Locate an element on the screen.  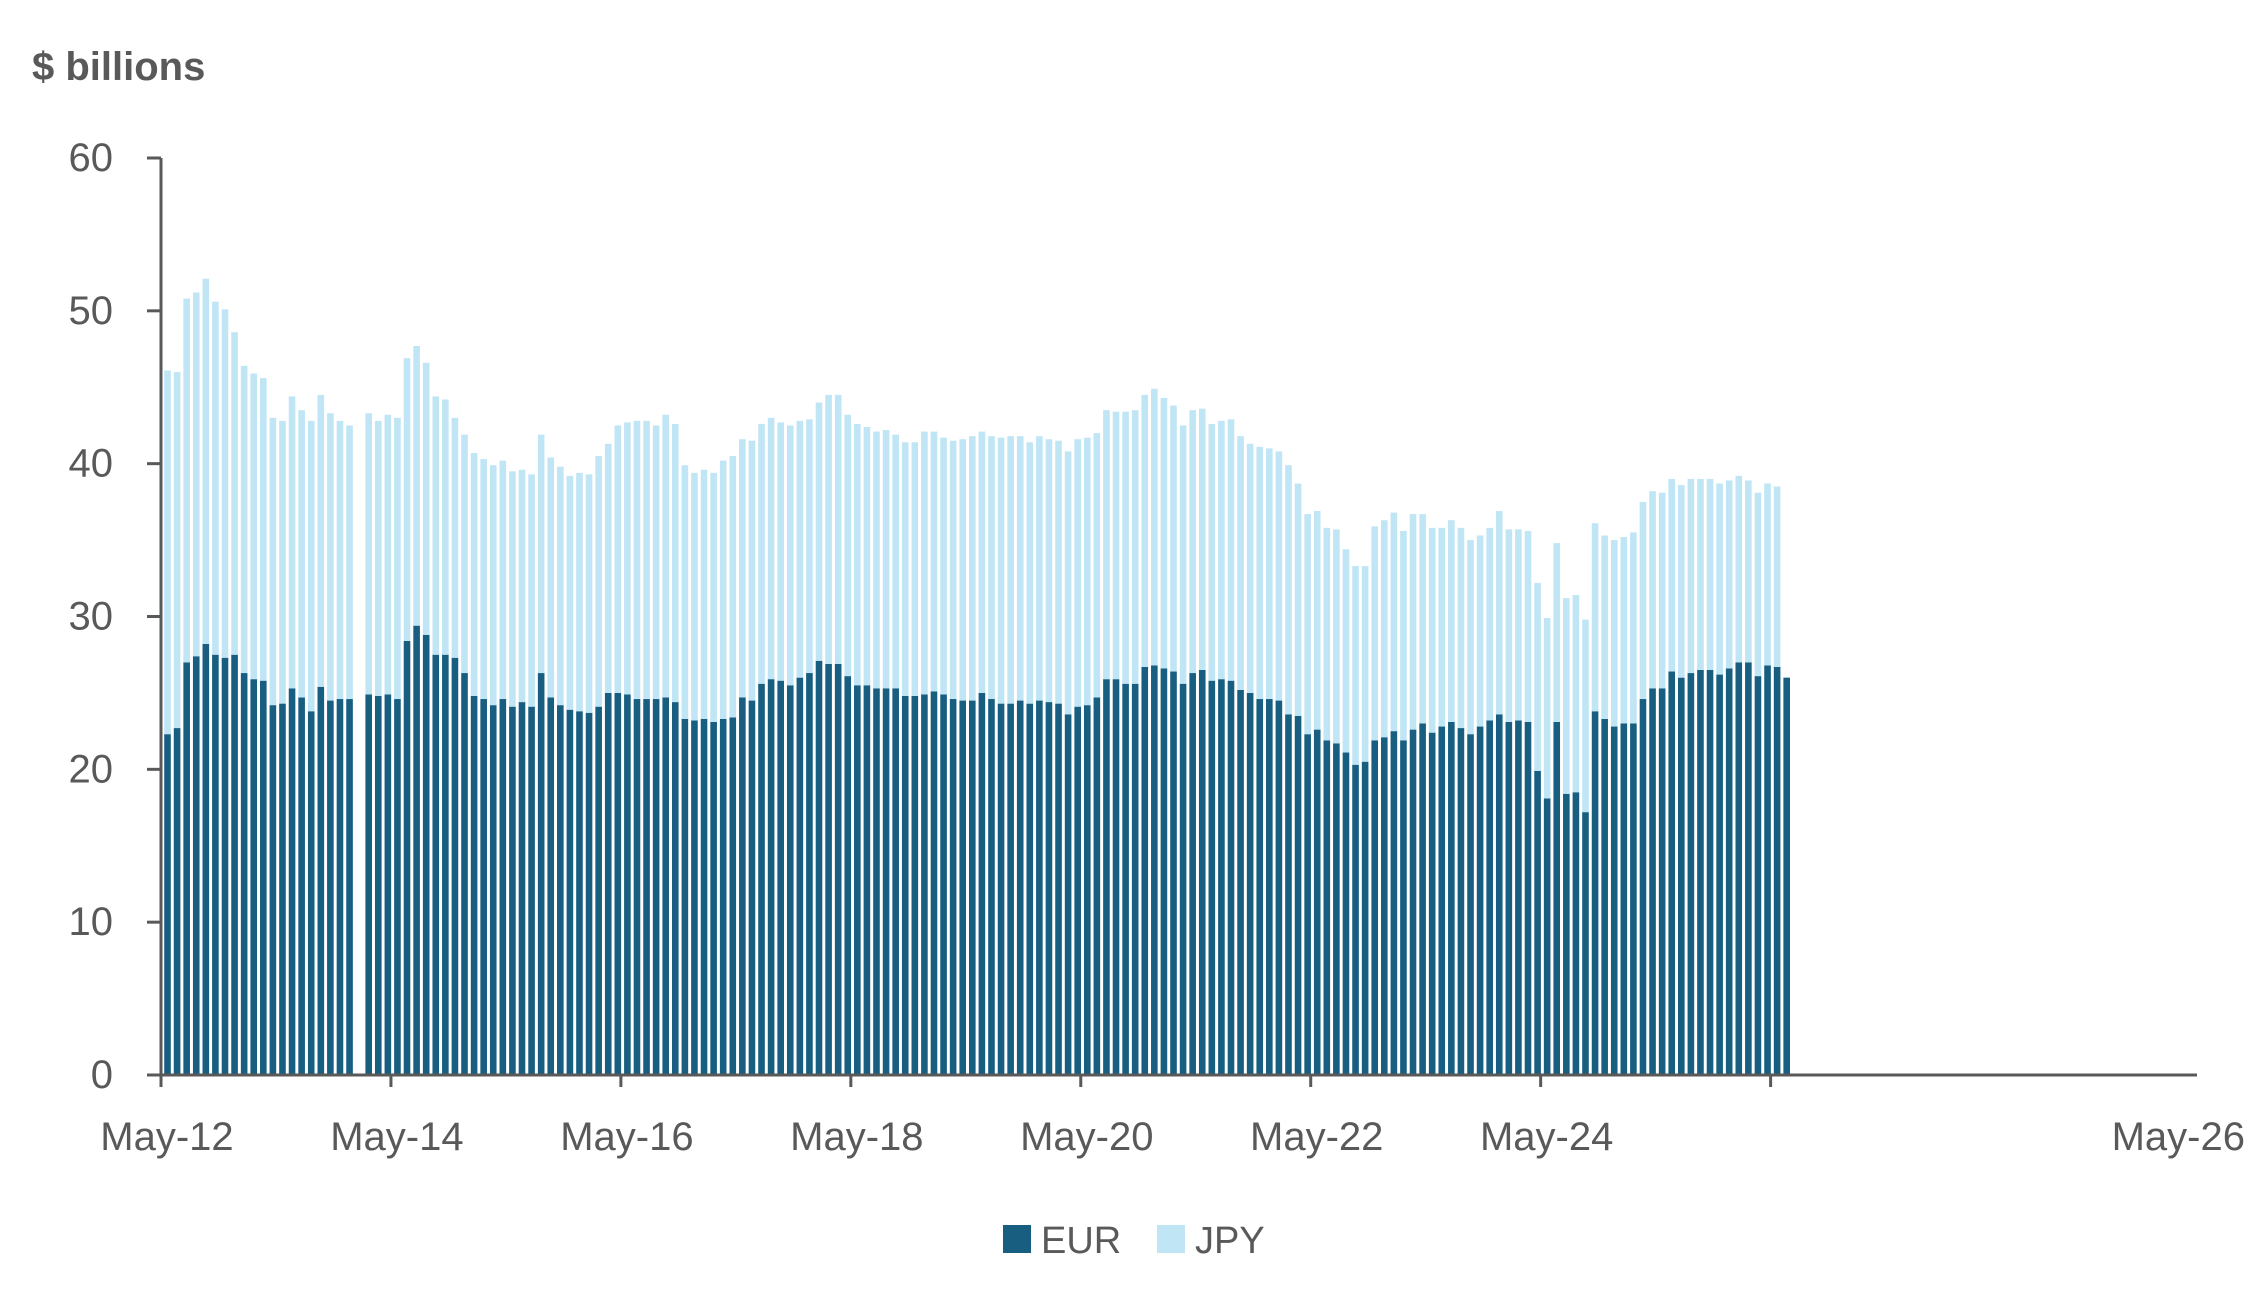
y-tick-label: 10 is located at coordinates (91, 922).